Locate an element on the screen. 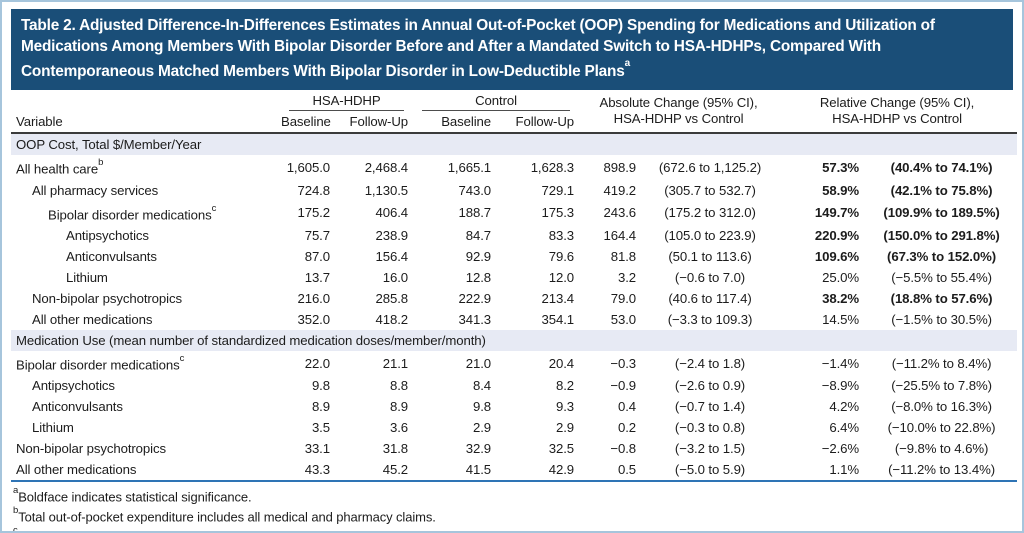  value-cell: 45.2 is located at coordinates (395, 470).